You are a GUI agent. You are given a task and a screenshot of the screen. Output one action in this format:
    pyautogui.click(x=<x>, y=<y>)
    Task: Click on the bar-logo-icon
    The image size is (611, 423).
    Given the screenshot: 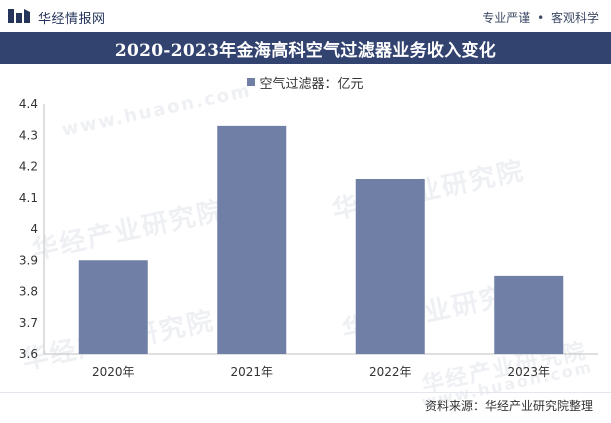 What is the action you would take?
    pyautogui.click(x=19, y=16)
    